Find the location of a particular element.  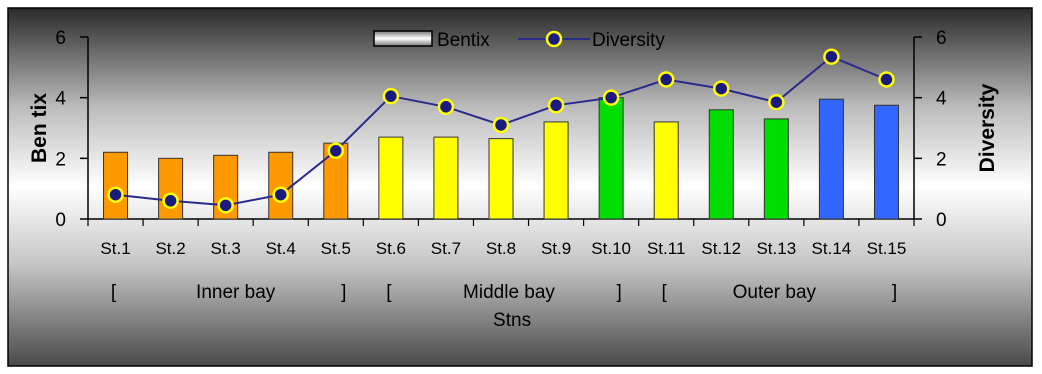

y2-axis-title: Diversity is located at coordinates (987, 127).